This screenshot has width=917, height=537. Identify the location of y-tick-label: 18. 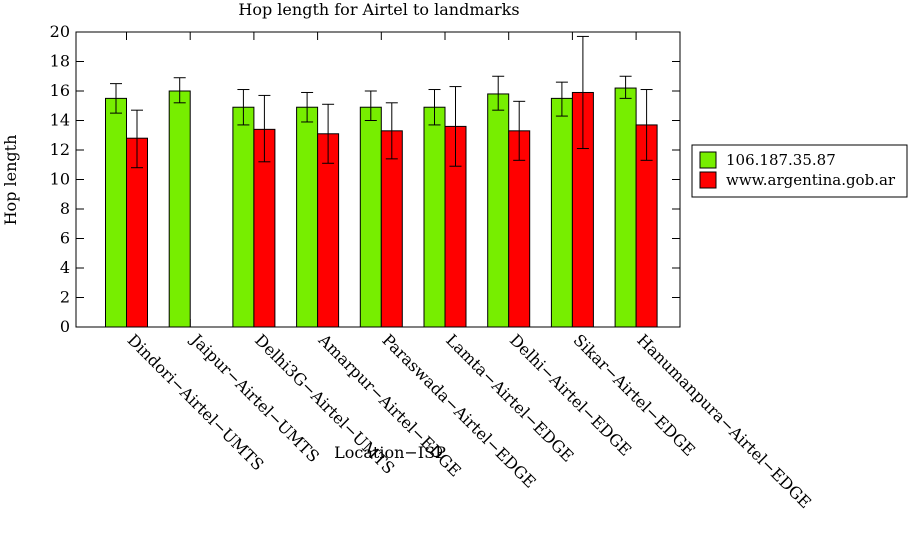
(60, 61).